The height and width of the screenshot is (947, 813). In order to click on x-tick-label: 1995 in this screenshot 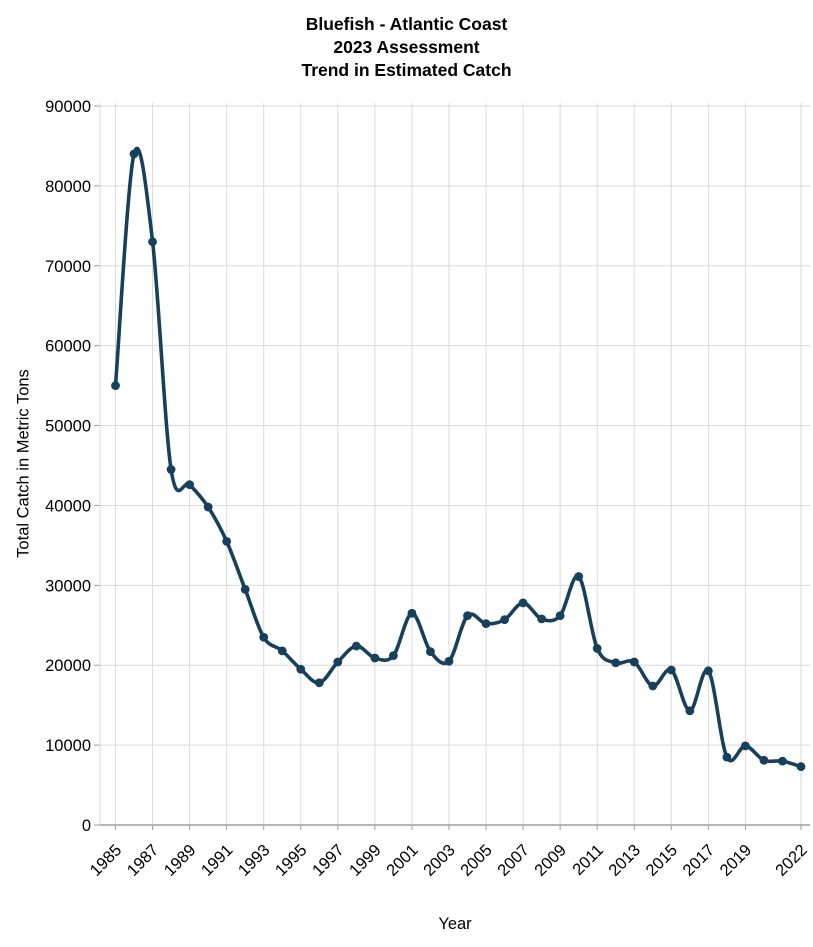, I will do `click(291, 860)`.